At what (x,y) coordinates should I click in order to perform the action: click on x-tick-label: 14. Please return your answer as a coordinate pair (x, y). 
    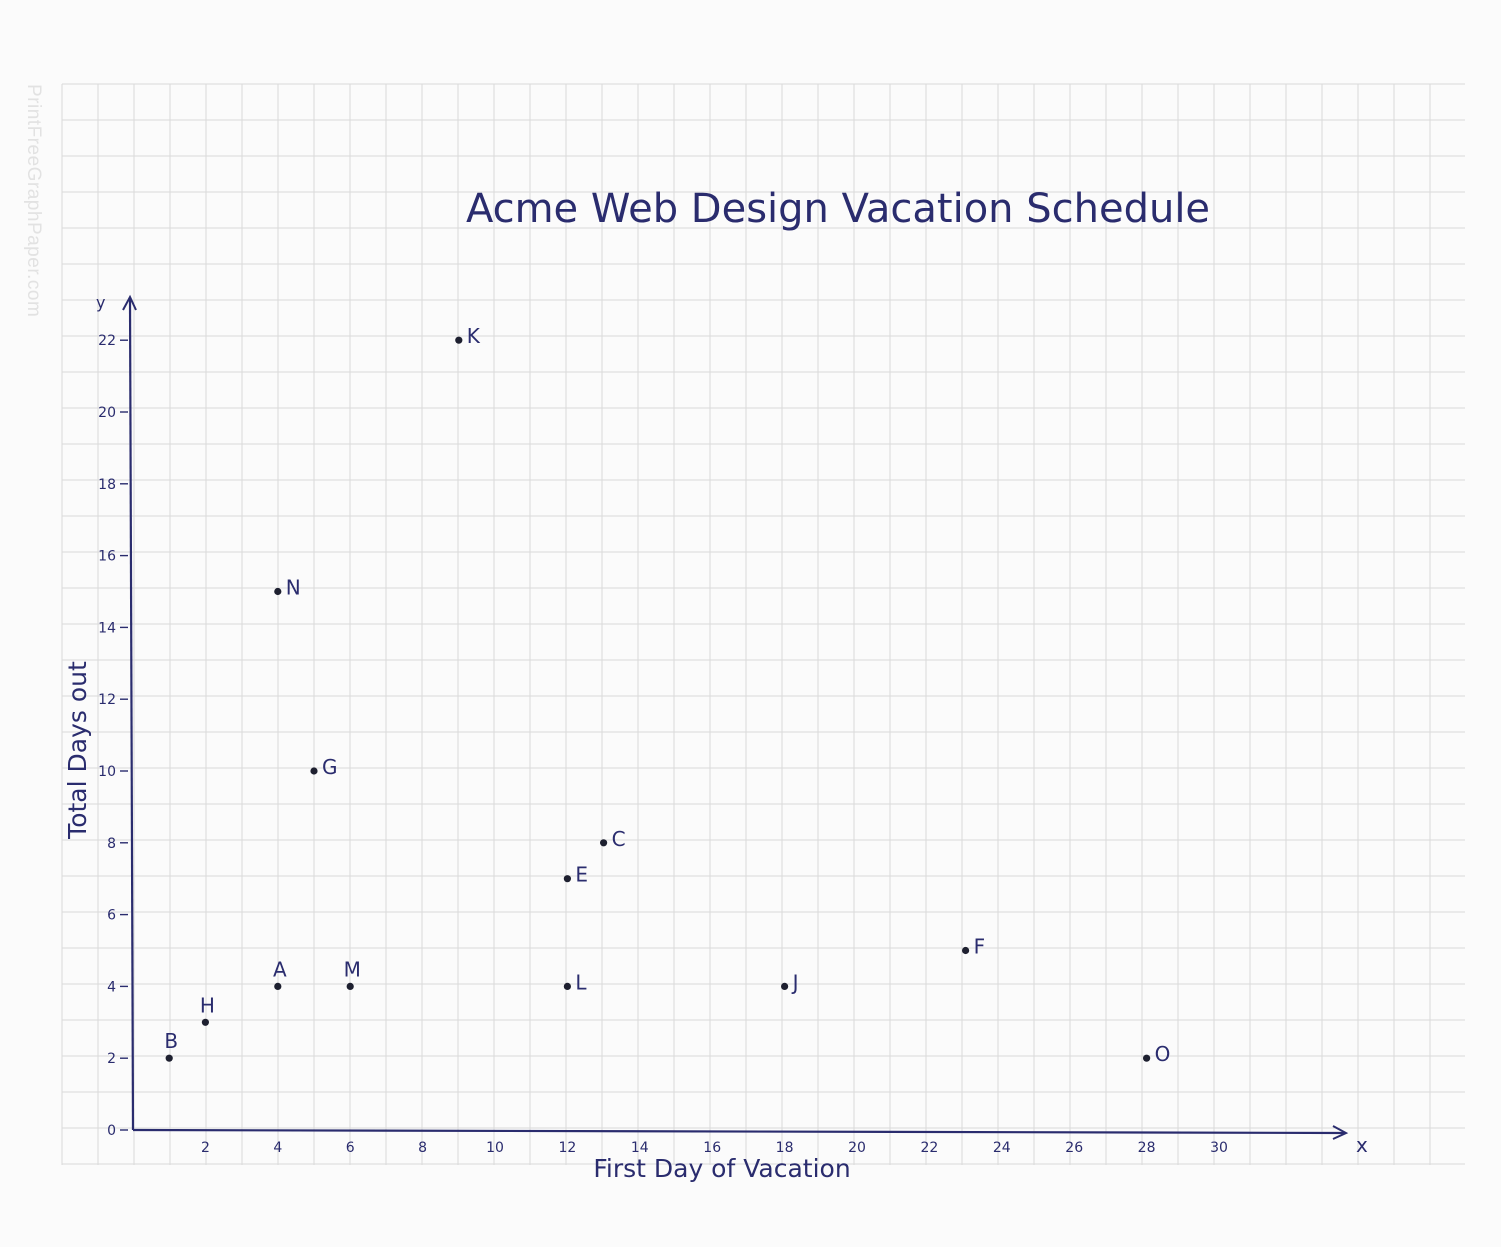
    Looking at the image, I should click on (640, 1148).